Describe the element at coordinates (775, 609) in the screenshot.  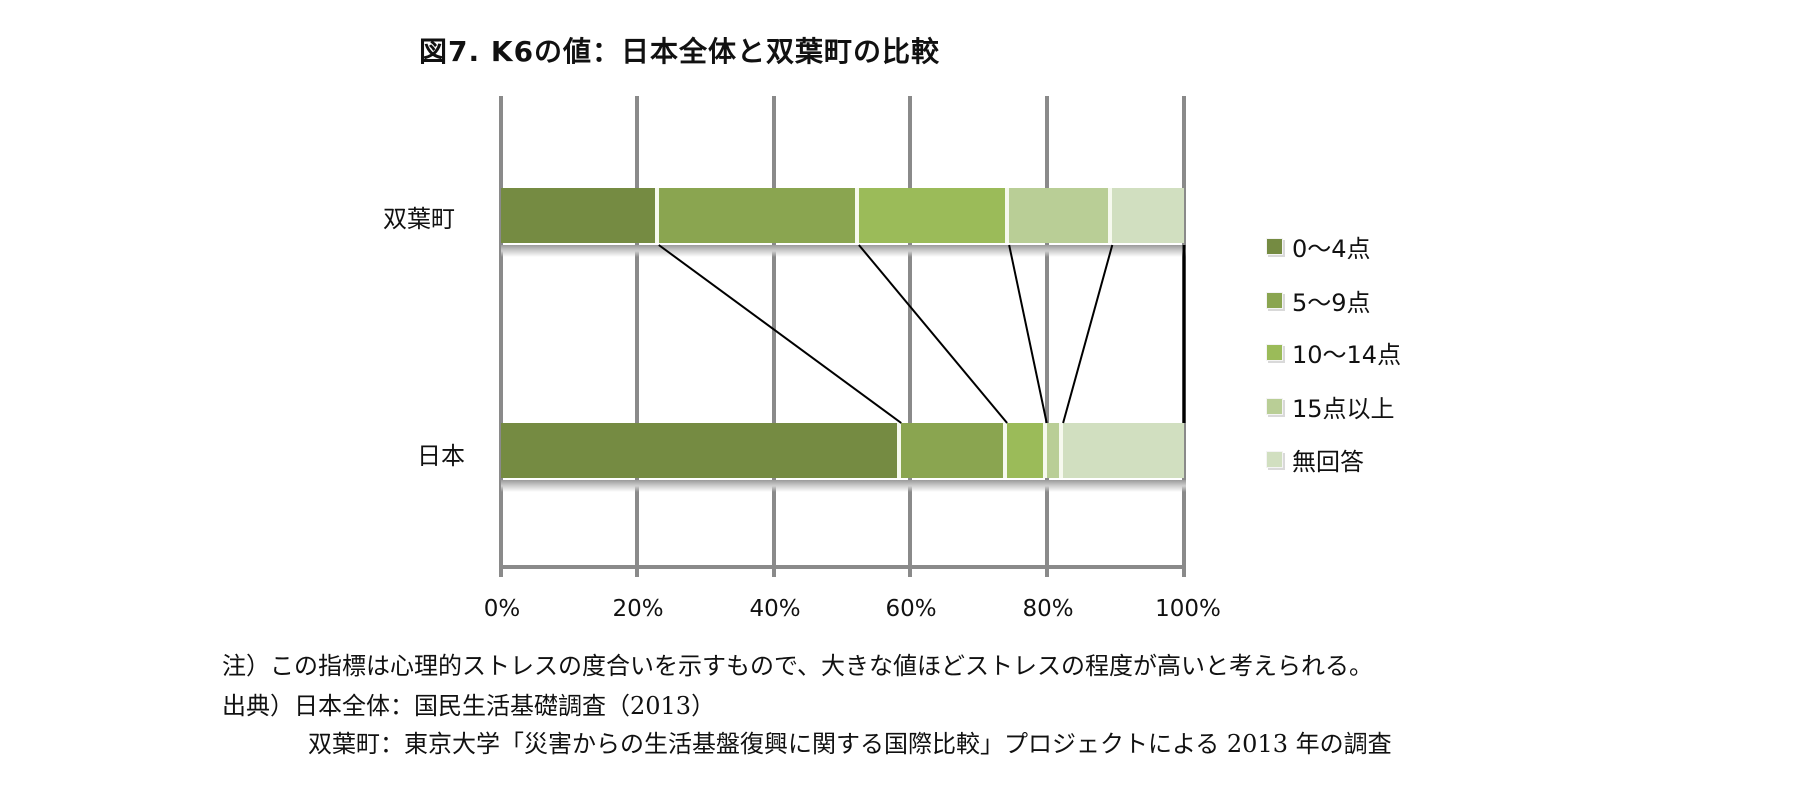
I see `x-tick-label: 40%` at that location.